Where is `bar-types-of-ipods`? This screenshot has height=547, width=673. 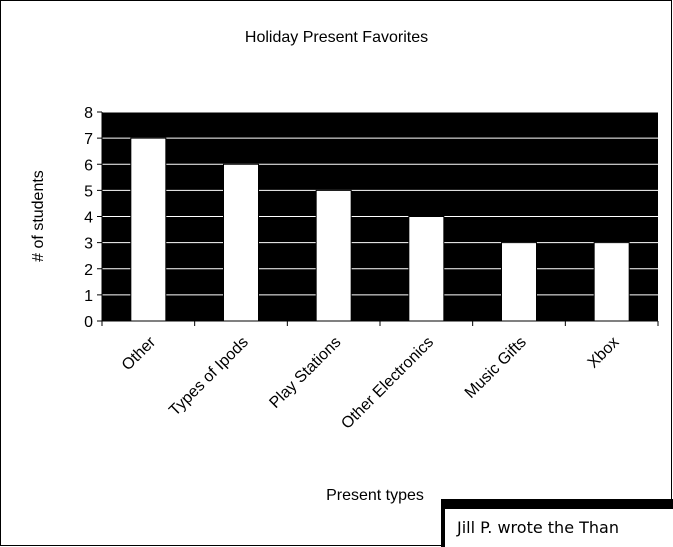 bar-types-of-ipods is located at coordinates (241, 242).